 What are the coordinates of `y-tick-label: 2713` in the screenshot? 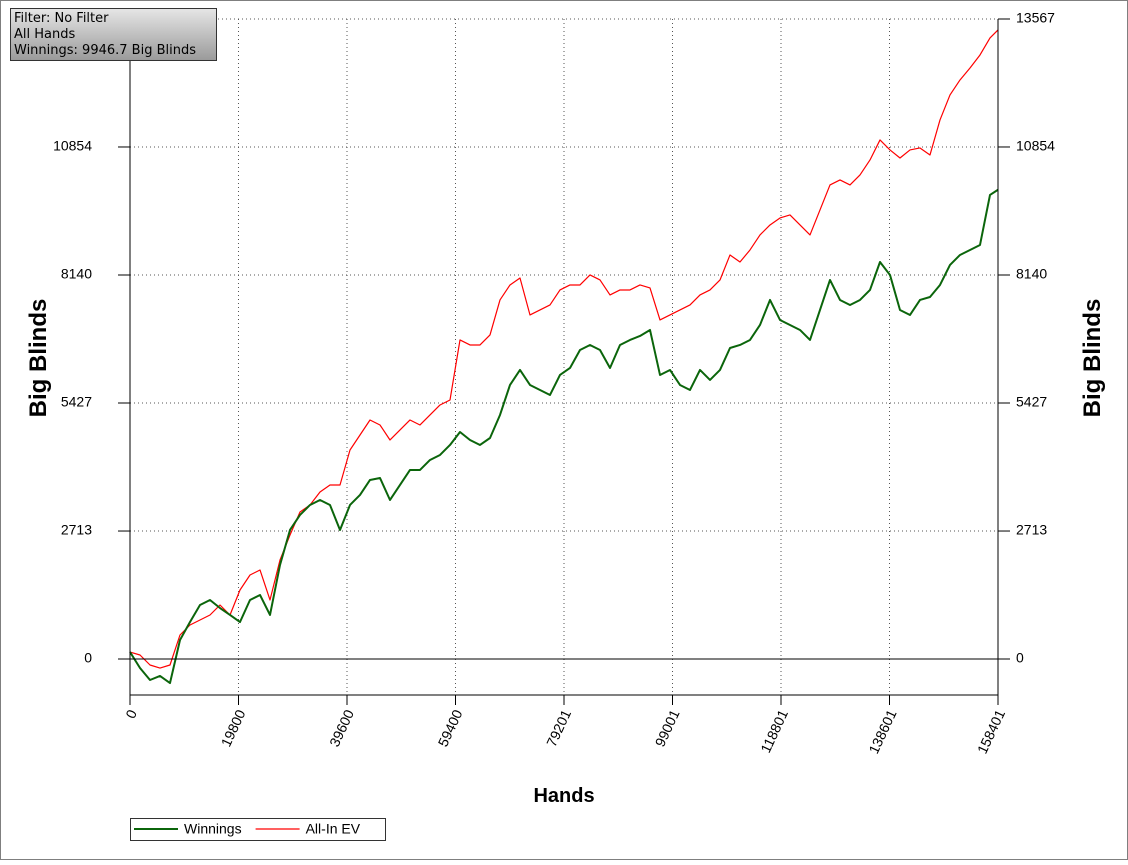 It's located at (76, 530).